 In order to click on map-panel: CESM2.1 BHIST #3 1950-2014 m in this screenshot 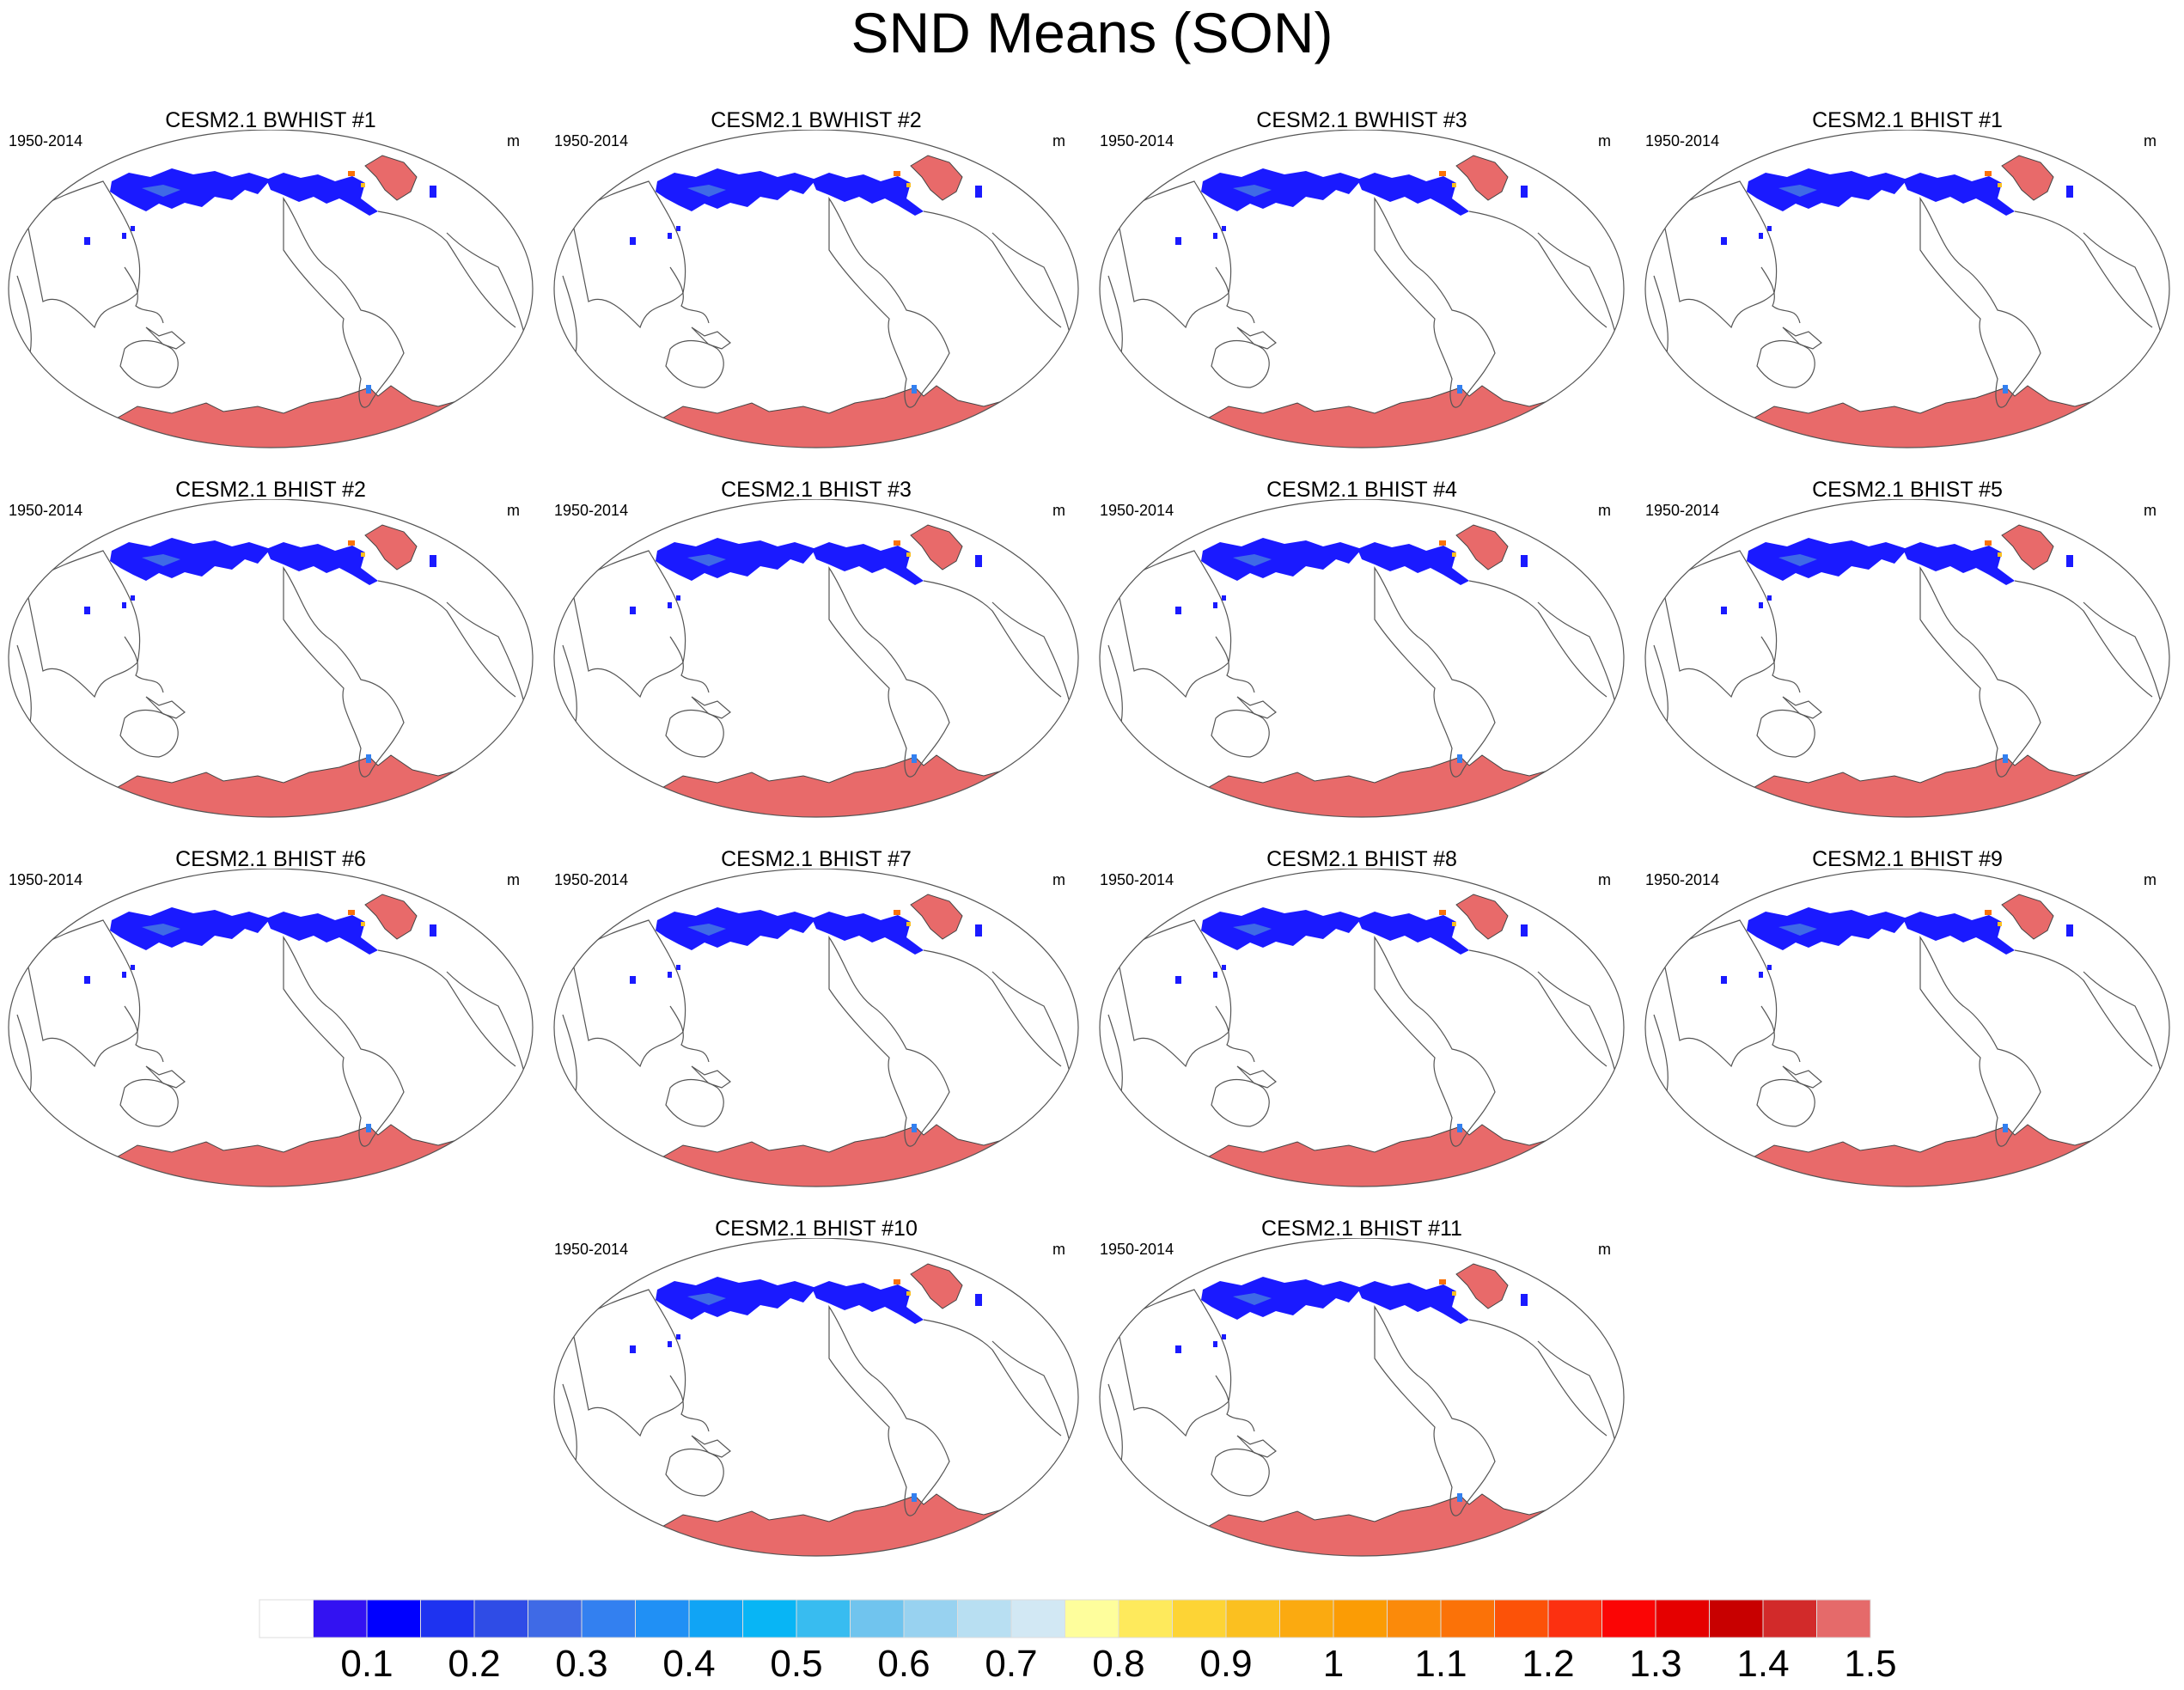, I will do `click(816, 657)`.